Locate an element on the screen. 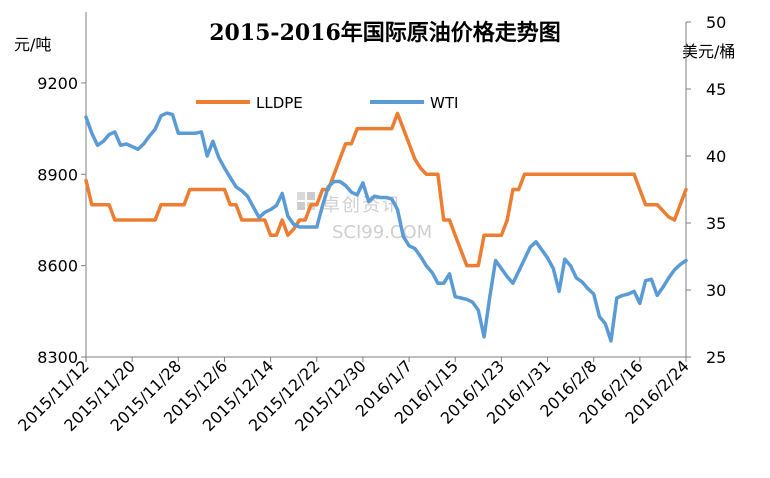 This screenshot has width=770, height=478. right-axis-tick-label: 45 is located at coordinates (716, 89).